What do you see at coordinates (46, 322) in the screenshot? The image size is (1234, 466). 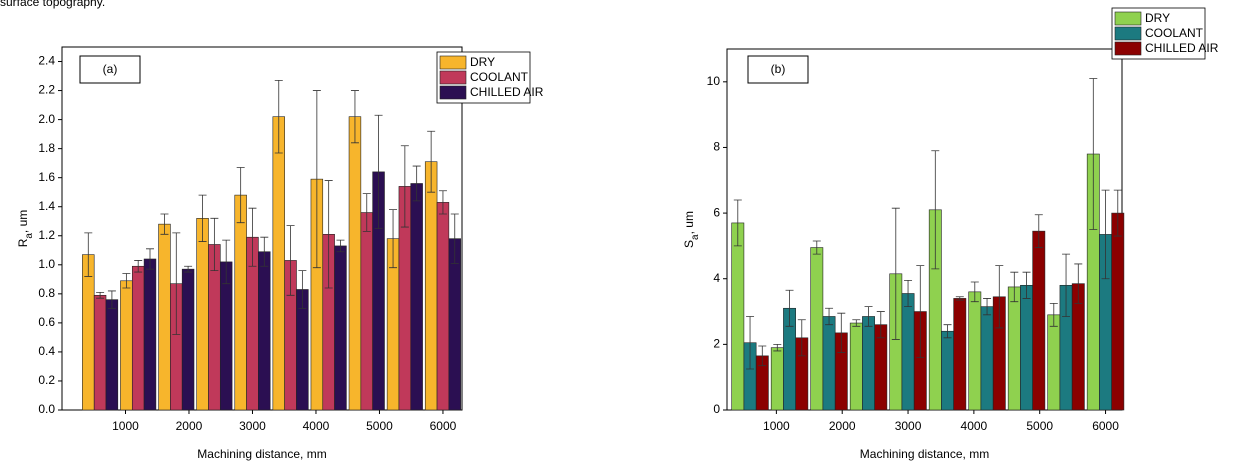 I see `y-tick-label: 0.6` at bounding box center [46, 322].